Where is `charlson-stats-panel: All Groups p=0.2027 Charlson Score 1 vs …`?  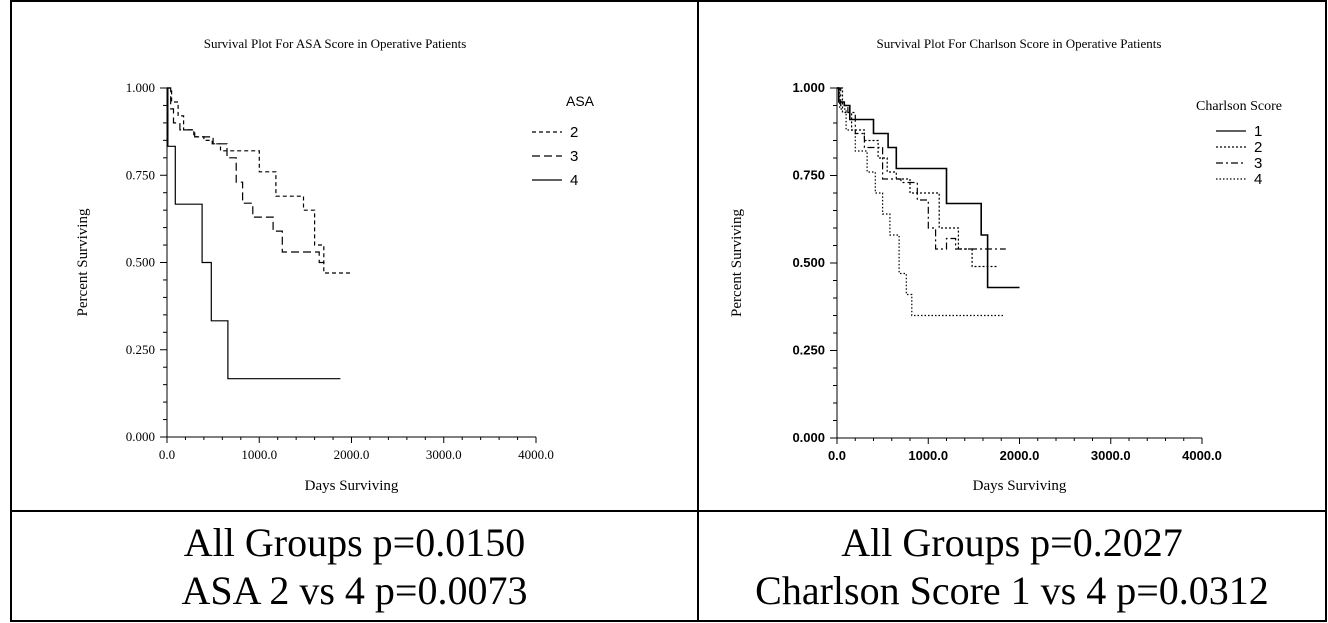 charlson-stats-panel: All Groups p=0.2027 Charlson Score 1 vs … is located at coordinates (1012, 567).